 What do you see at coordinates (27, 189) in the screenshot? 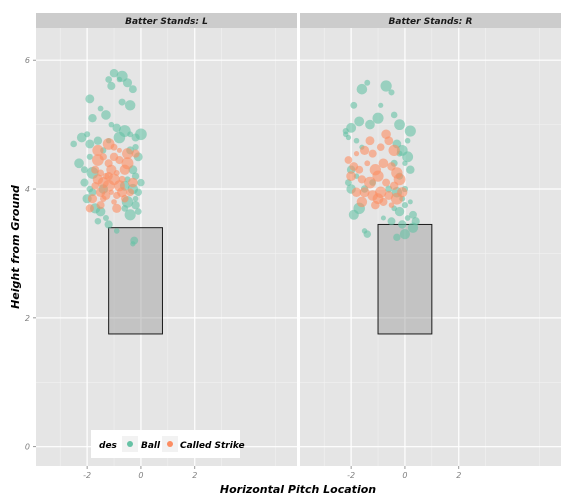
I see `y-tick-label: 4` at bounding box center [27, 189].